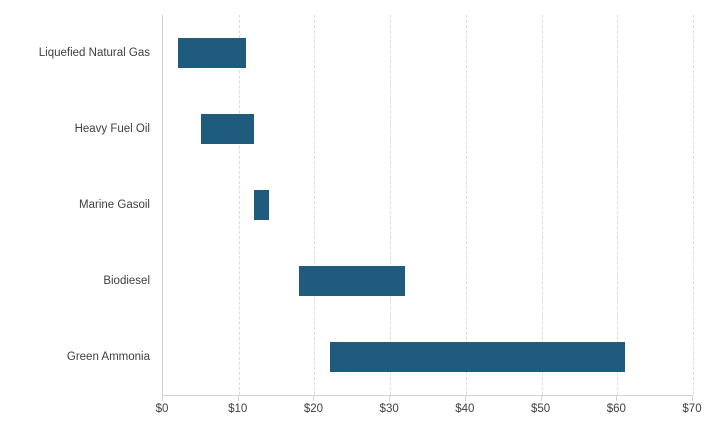  What do you see at coordinates (94, 53) in the screenshot?
I see `category-label: Liquefied Natural Gas` at bounding box center [94, 53].